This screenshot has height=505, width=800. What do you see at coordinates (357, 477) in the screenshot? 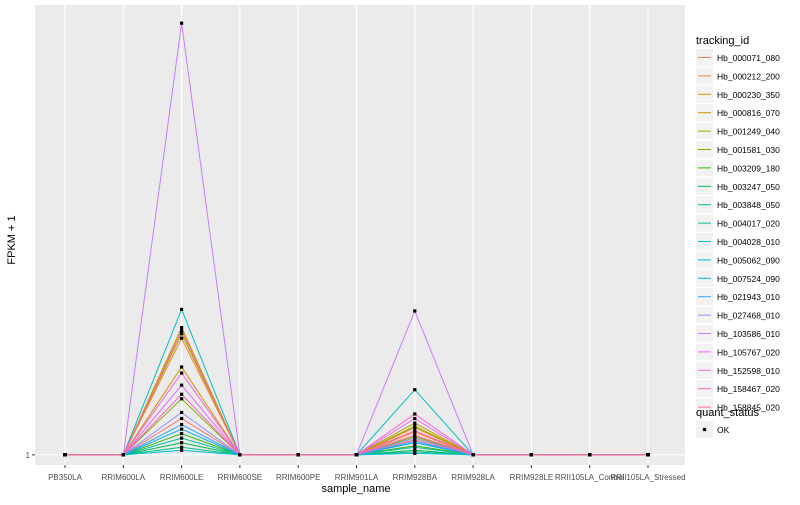
I see `x-tick-label: RRIM901LA` at bounding box center [357, 477].